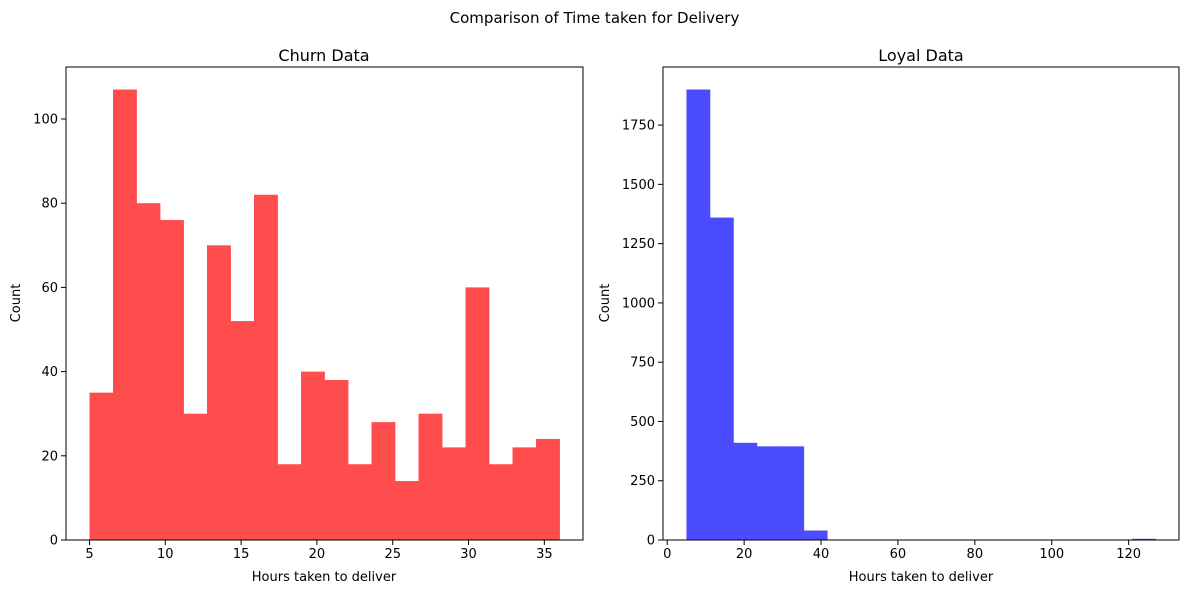  I want to click on churn-y-tick-label: 40, so click(49, 372).